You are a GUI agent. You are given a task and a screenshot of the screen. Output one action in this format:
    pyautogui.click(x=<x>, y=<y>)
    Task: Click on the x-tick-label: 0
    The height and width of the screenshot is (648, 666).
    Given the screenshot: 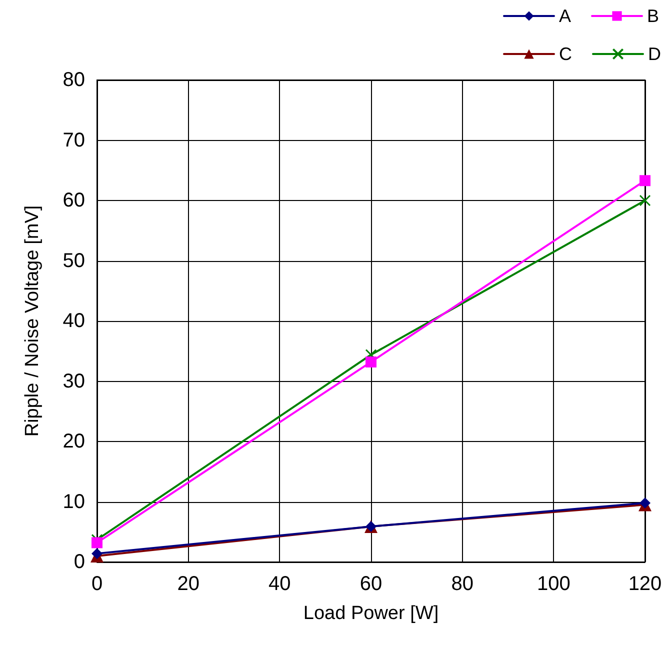 What is the action you would take?
    pyautogui.click(x=97, y=584)
    